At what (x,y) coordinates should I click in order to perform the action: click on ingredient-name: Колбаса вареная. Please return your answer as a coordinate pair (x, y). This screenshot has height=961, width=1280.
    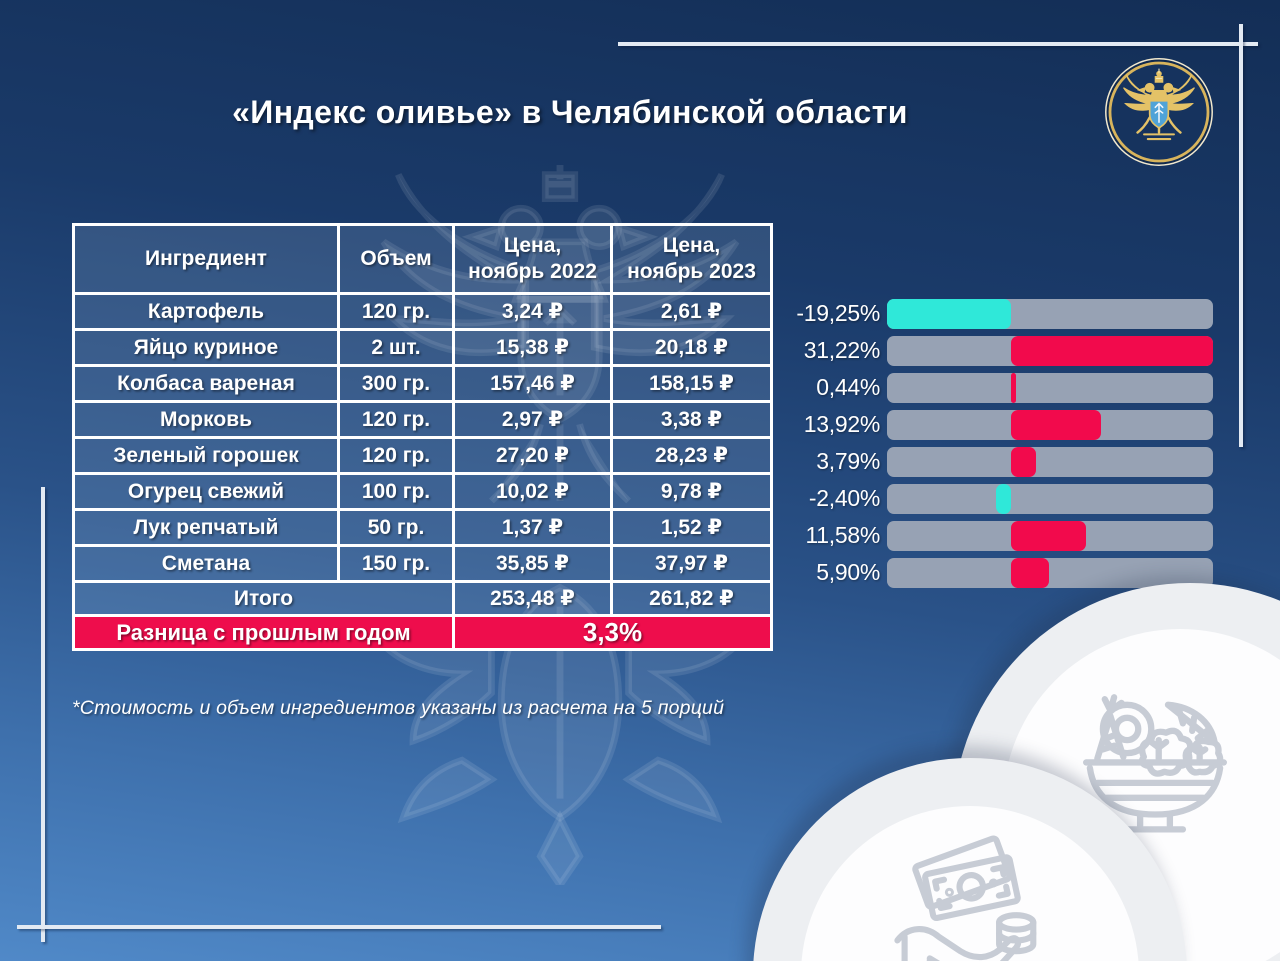
    Looking at the image, I should click on (206, 383).